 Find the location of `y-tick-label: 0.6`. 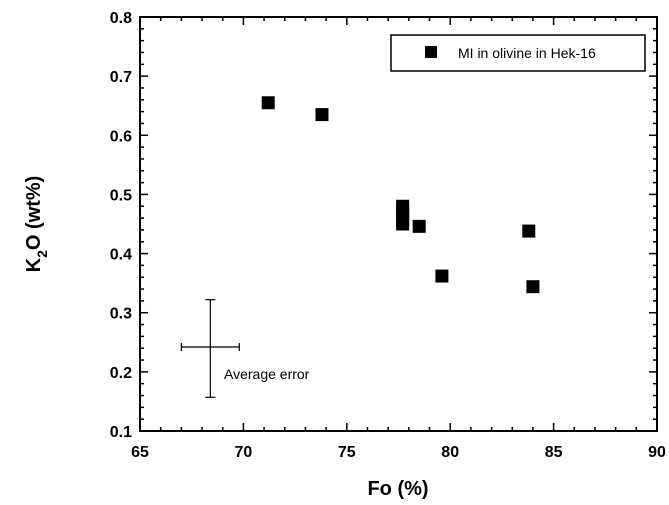

y-tick-label: 0.6 is located at coordinates (121, 136).